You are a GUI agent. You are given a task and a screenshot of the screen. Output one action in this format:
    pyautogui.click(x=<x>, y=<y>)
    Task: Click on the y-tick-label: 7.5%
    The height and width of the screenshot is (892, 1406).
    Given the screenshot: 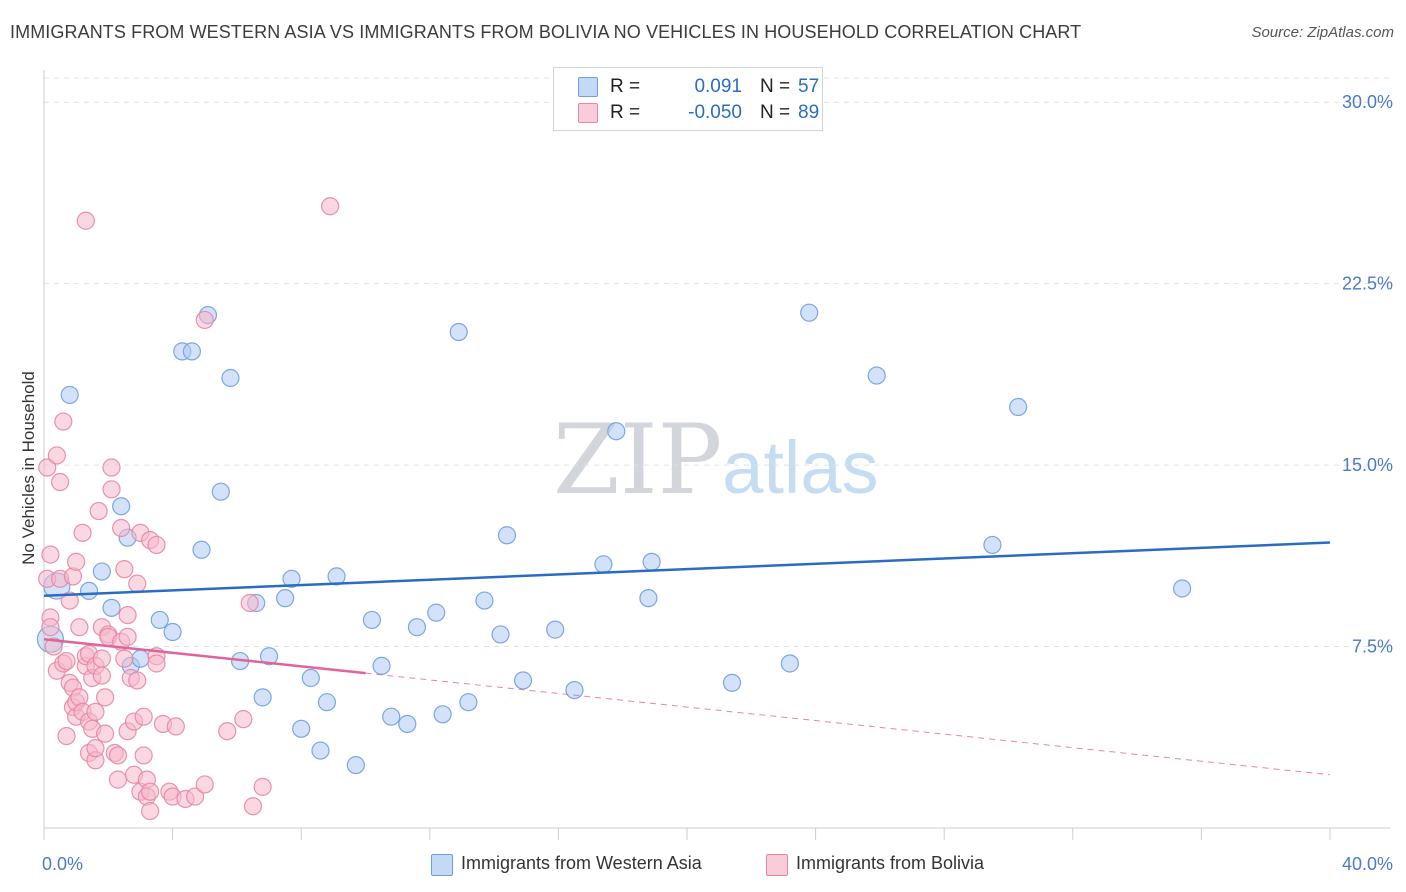 What is the action you would take?
    pyautogui.click(x=1372, y=647)
    